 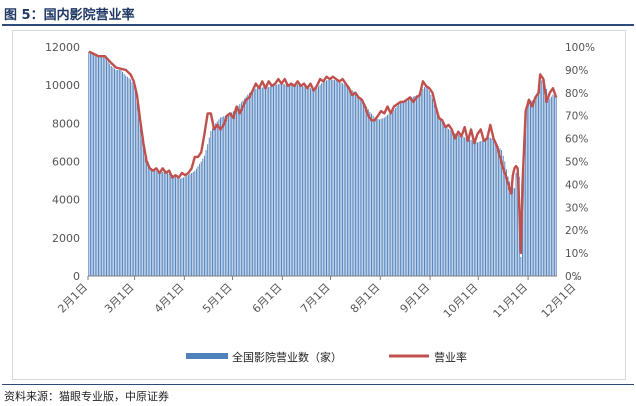 I want to click on x-tick-label: 2月1日, so click(x=72, y=298).